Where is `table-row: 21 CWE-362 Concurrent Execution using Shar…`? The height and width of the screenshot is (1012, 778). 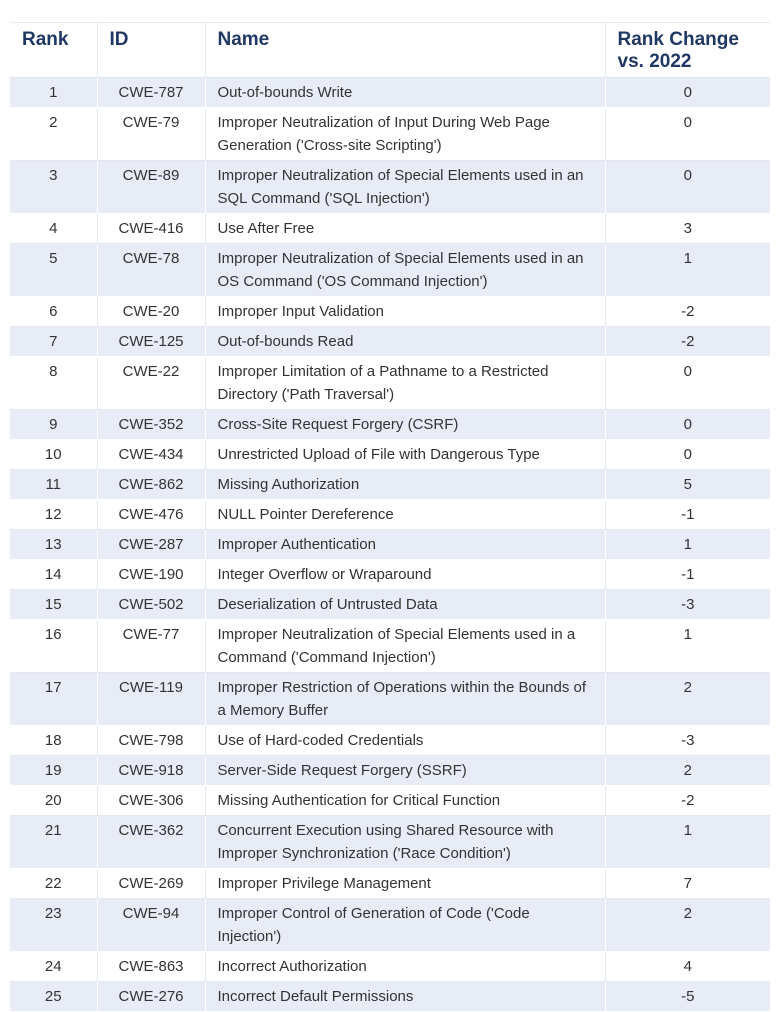 table-row: 21 CWE-362 Concurrent Execution using Shar… is located at coordinates (390, 842).